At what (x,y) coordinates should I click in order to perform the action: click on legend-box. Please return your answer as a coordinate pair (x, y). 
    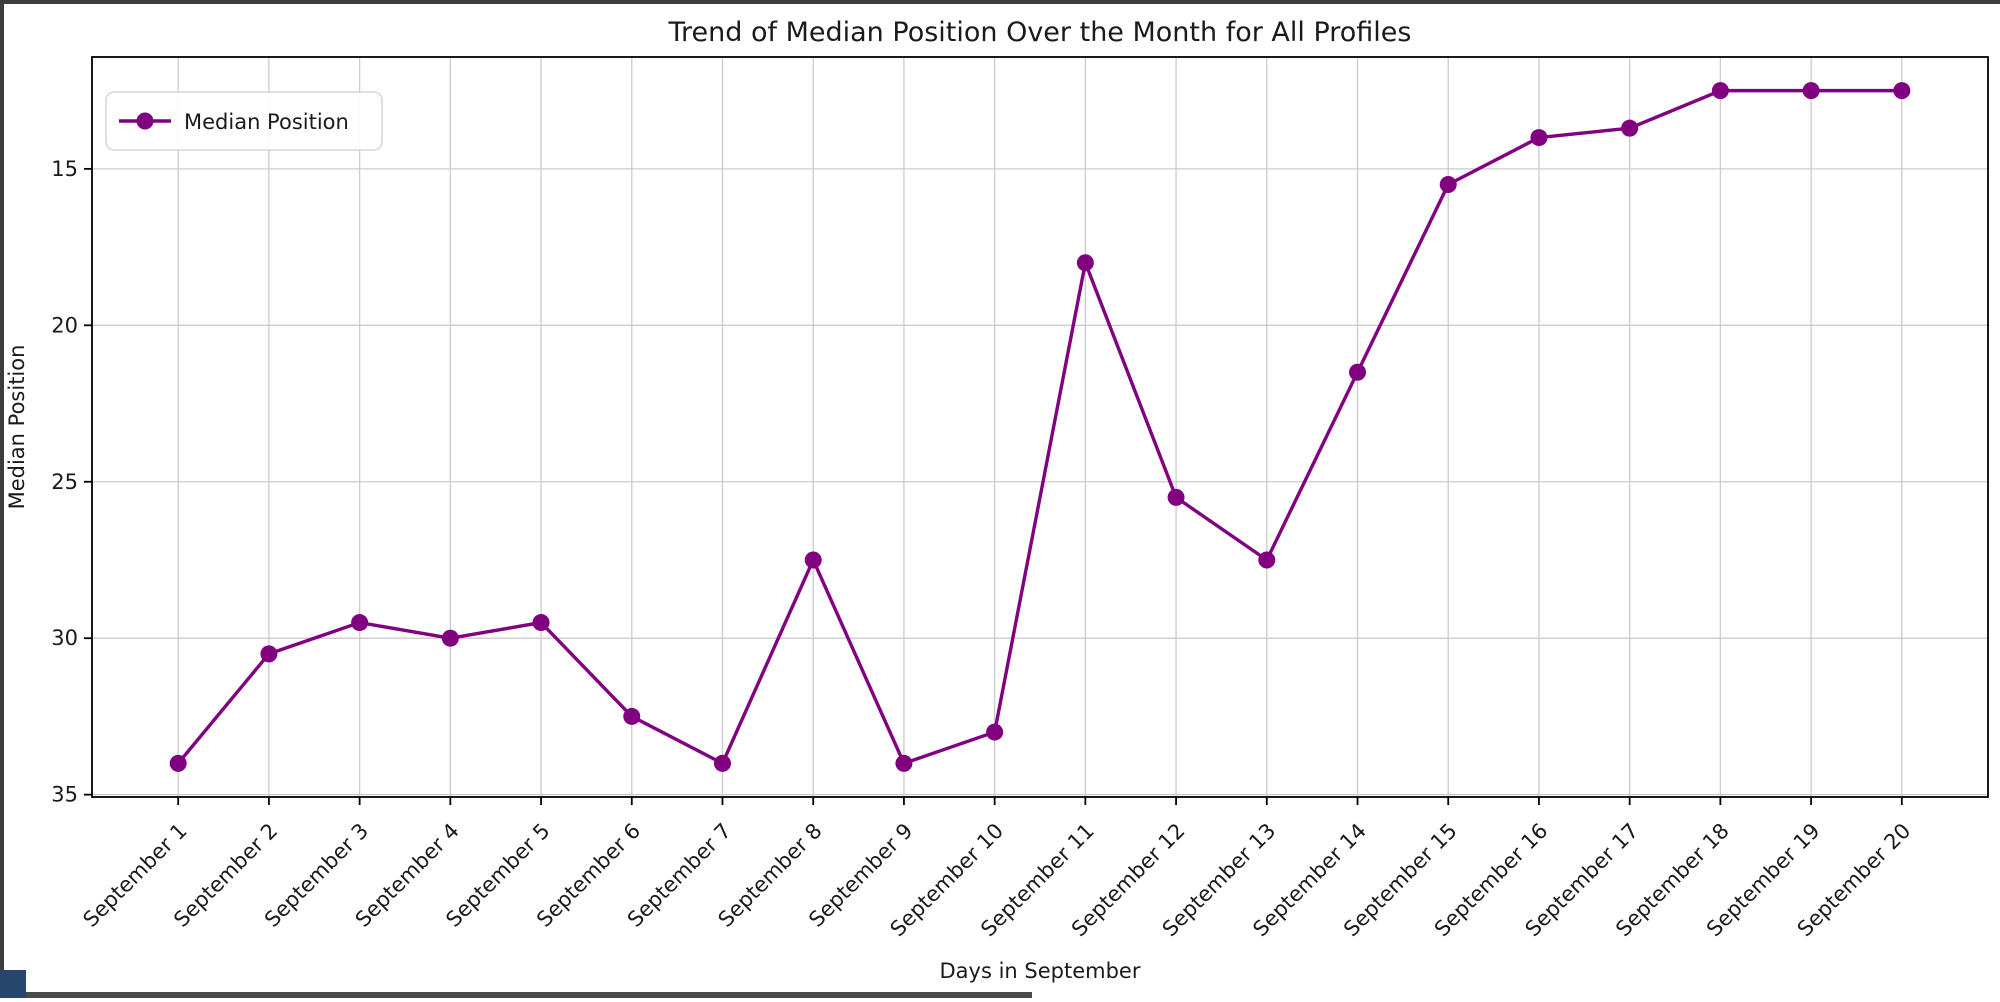
    Looking at the image, I should click on (244, 121).